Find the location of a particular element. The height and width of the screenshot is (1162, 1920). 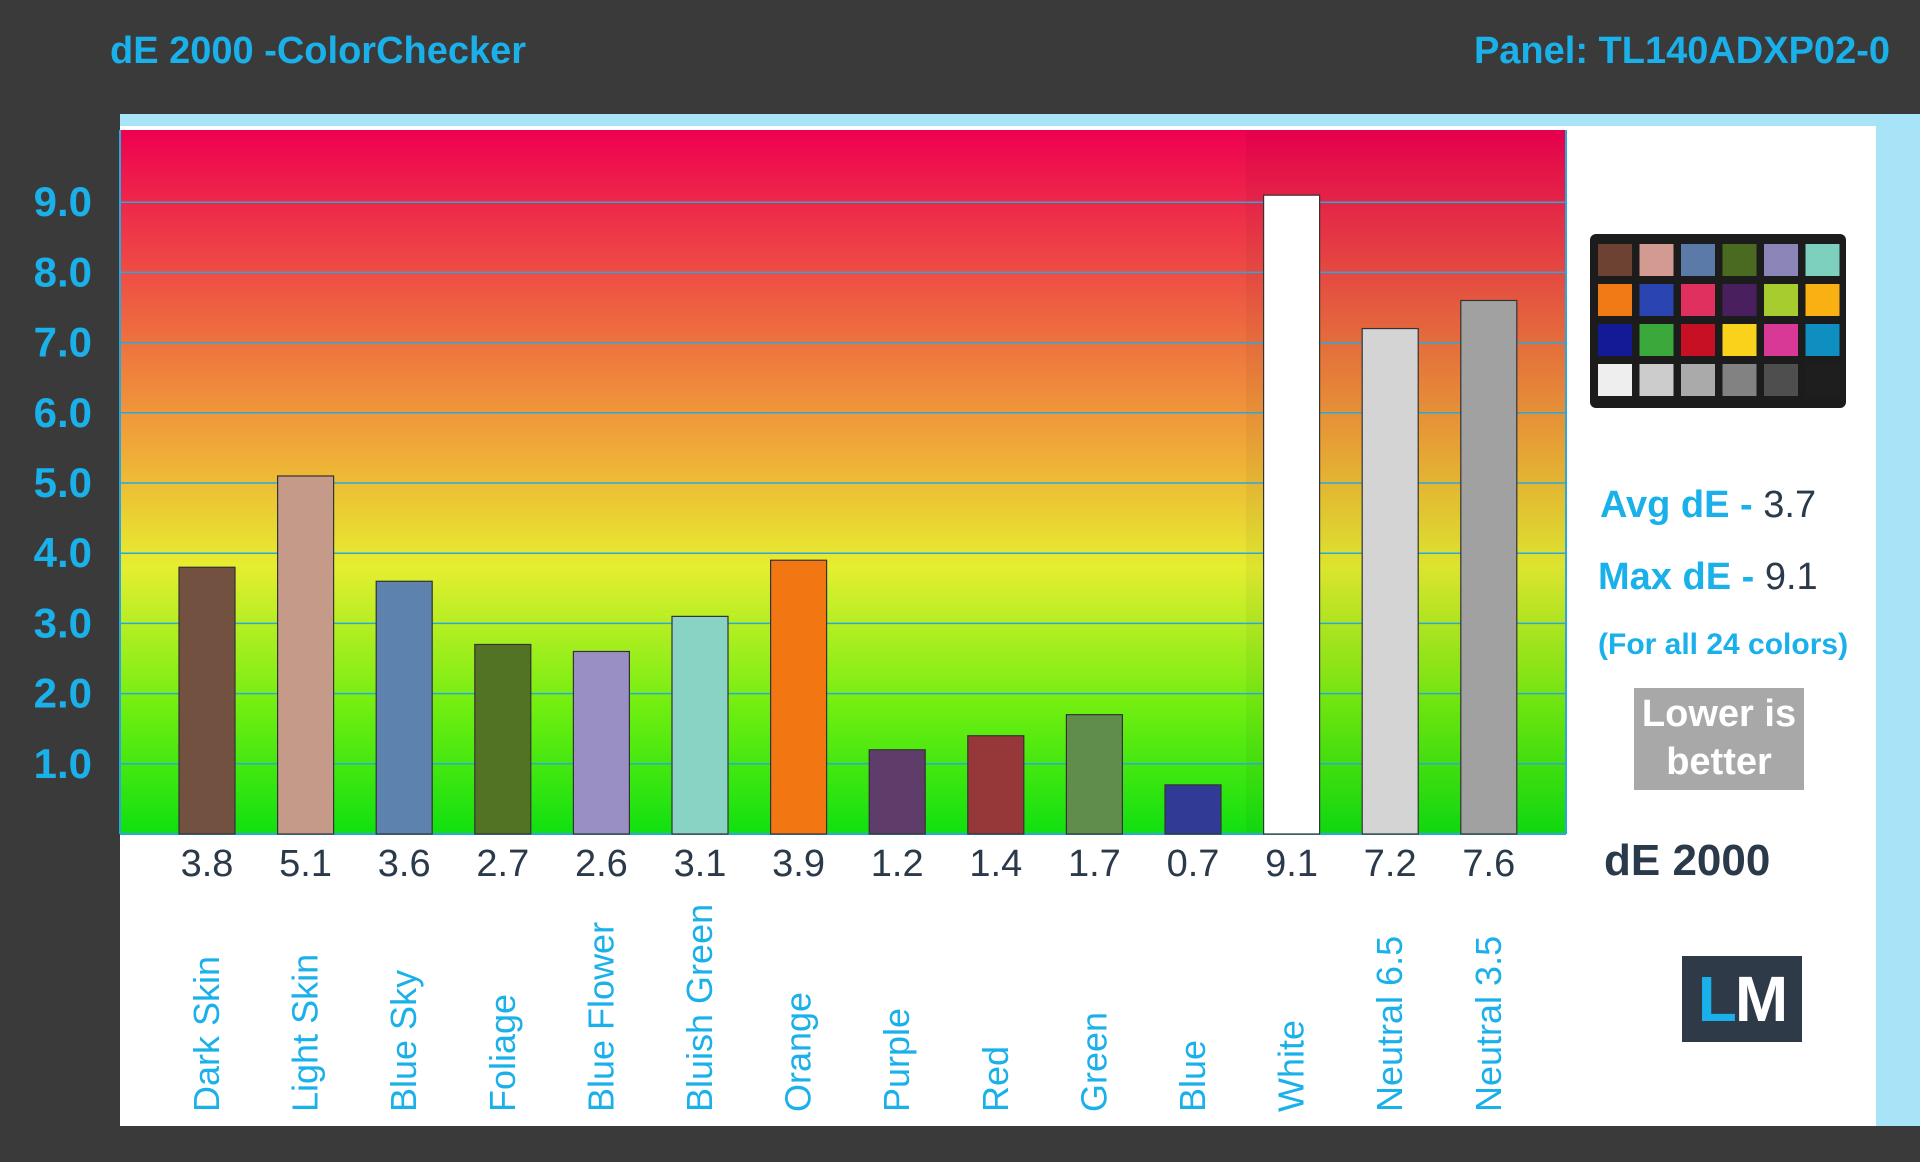

y-tick-label: 7.0 is located at coordinates (63, 342).